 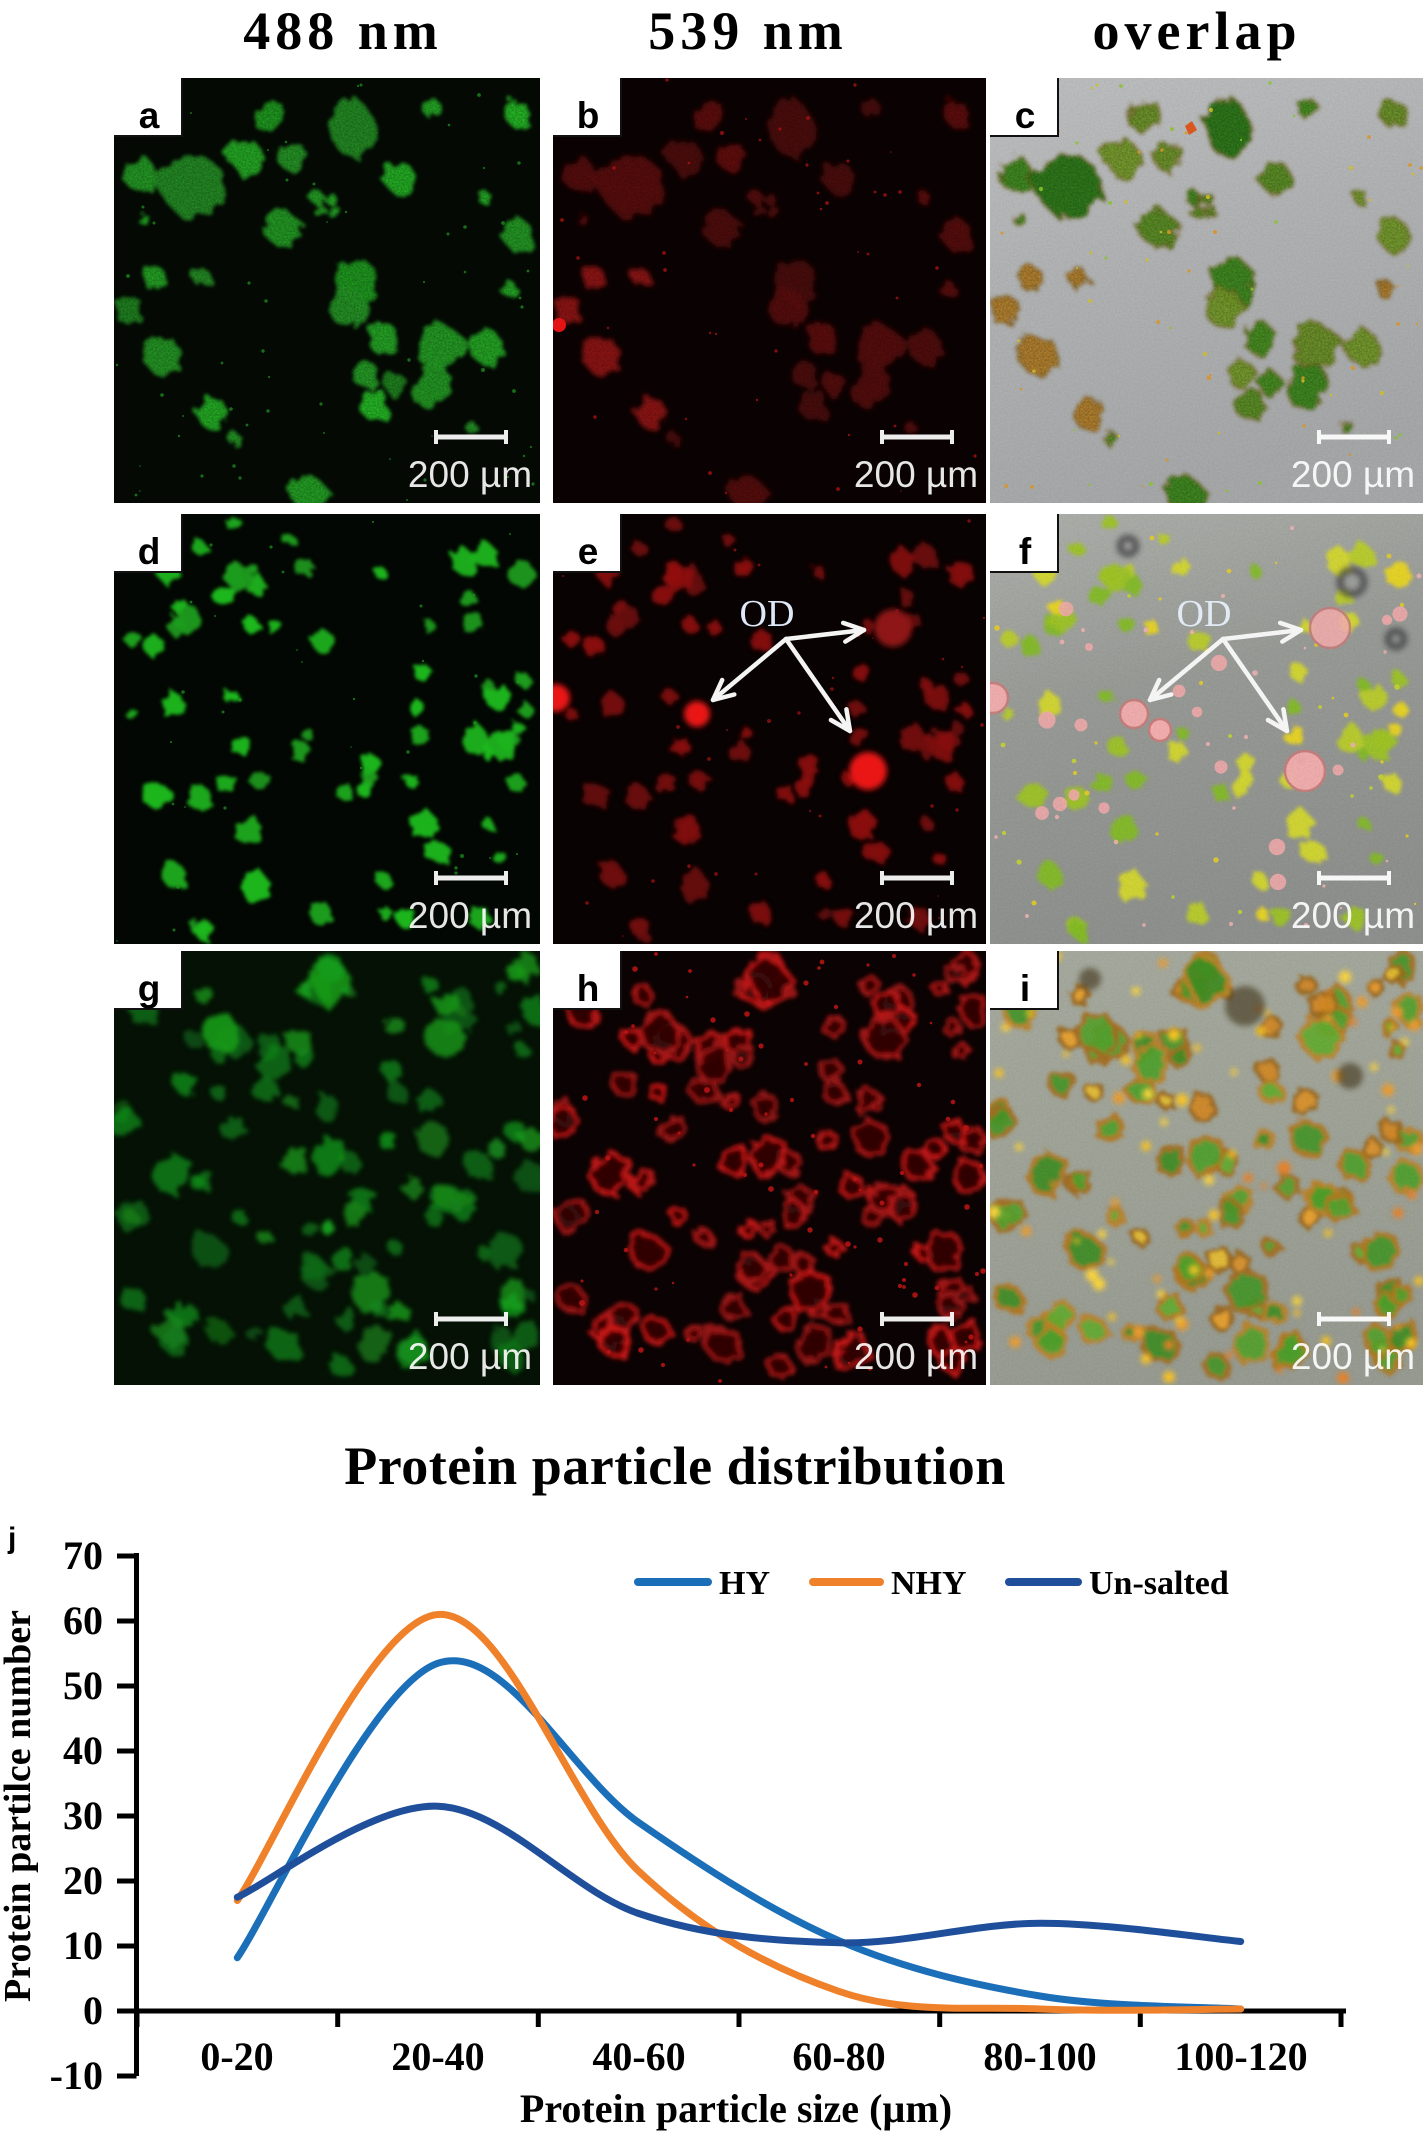 What do you see at coordinates (83, 1880) in the screenshot?
I see `svg-text: 20` at bounding box center [83, 1880].